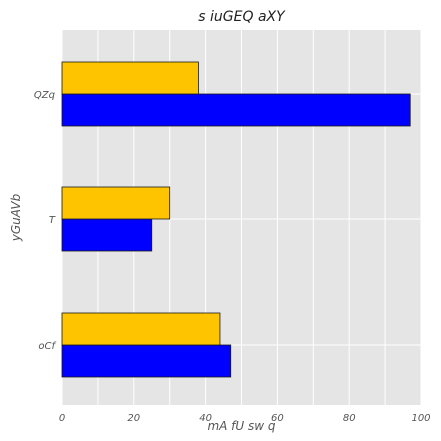 The height and width of the screenshot is (441, 441). I want to click on y-tick-label: T, so click(52, 220).